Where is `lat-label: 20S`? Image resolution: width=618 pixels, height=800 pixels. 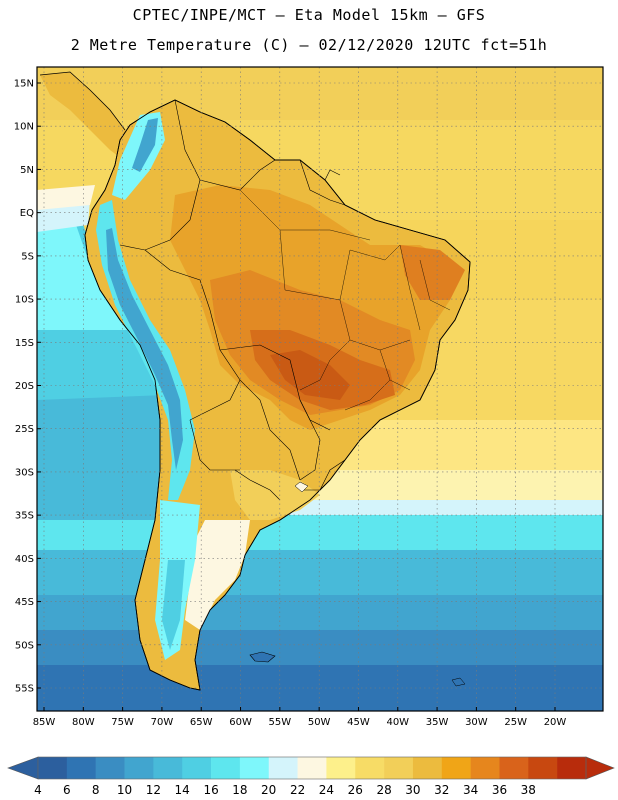 lat-label: 20S is located at coordinates (24, 386).